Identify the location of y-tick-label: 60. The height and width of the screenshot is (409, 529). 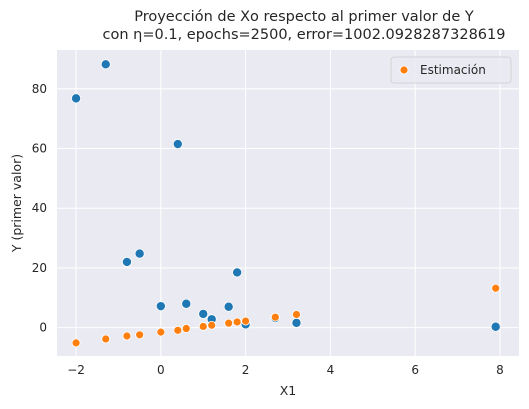
(39, 149).